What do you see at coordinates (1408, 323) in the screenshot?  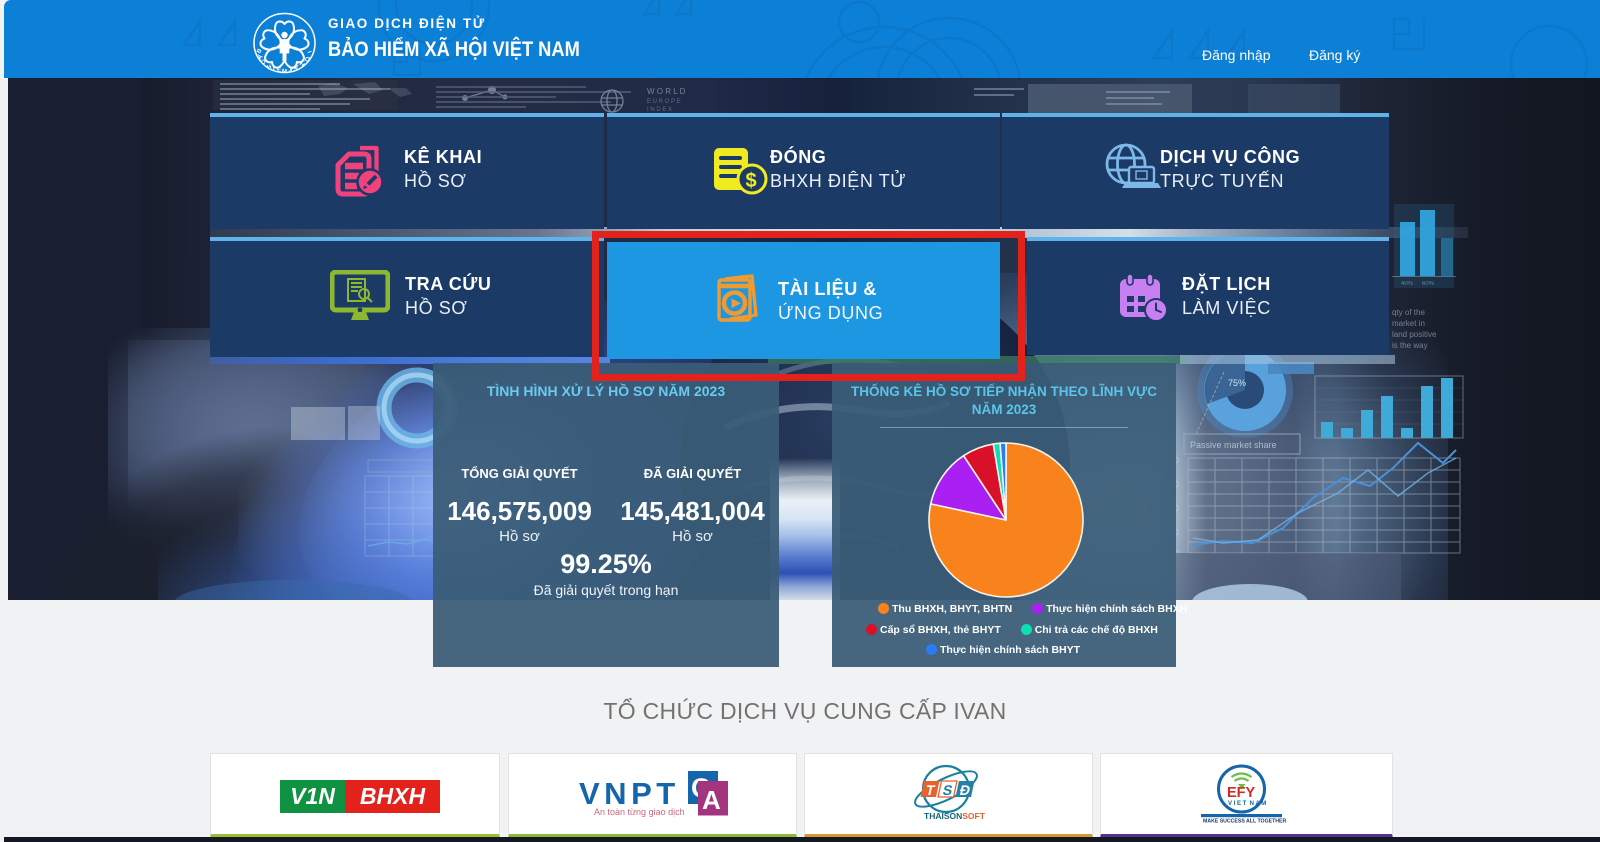 I see `svg-text: market in` at bounding box center [1408, 323].